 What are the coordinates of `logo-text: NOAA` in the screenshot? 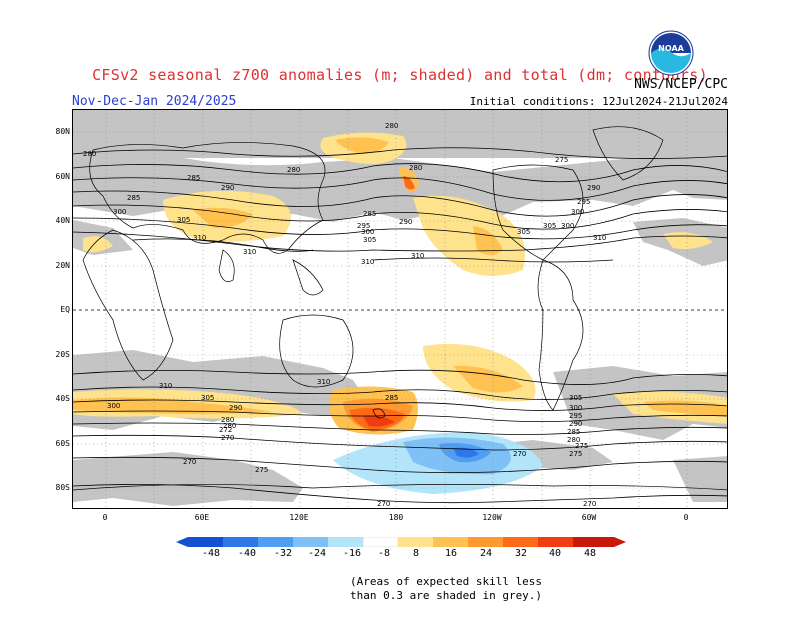 It's located at (671, 48).